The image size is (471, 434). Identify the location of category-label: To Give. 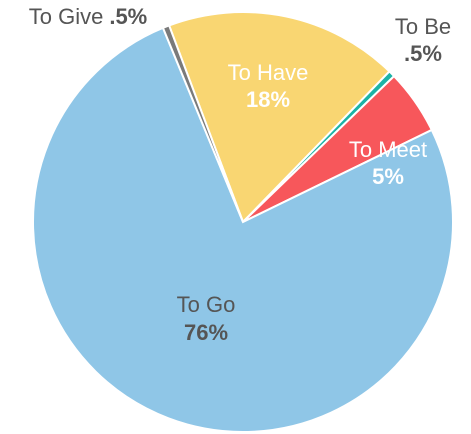
(66, 16).